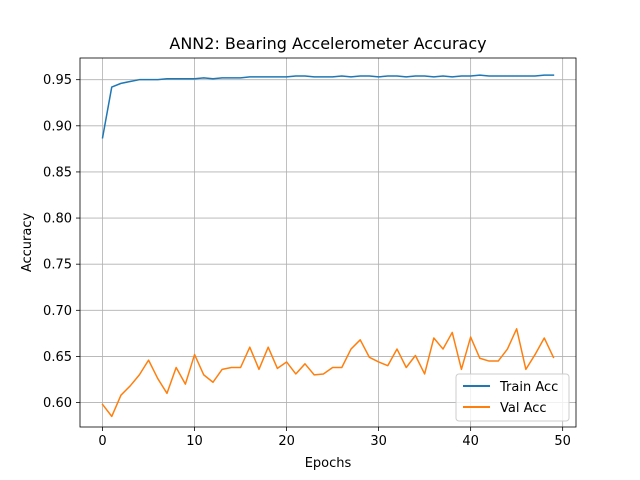  What do you see at coordinates (194, 441) in the screenshot?
I see `x-tick-label: 10` at bounding box center [194, 441].